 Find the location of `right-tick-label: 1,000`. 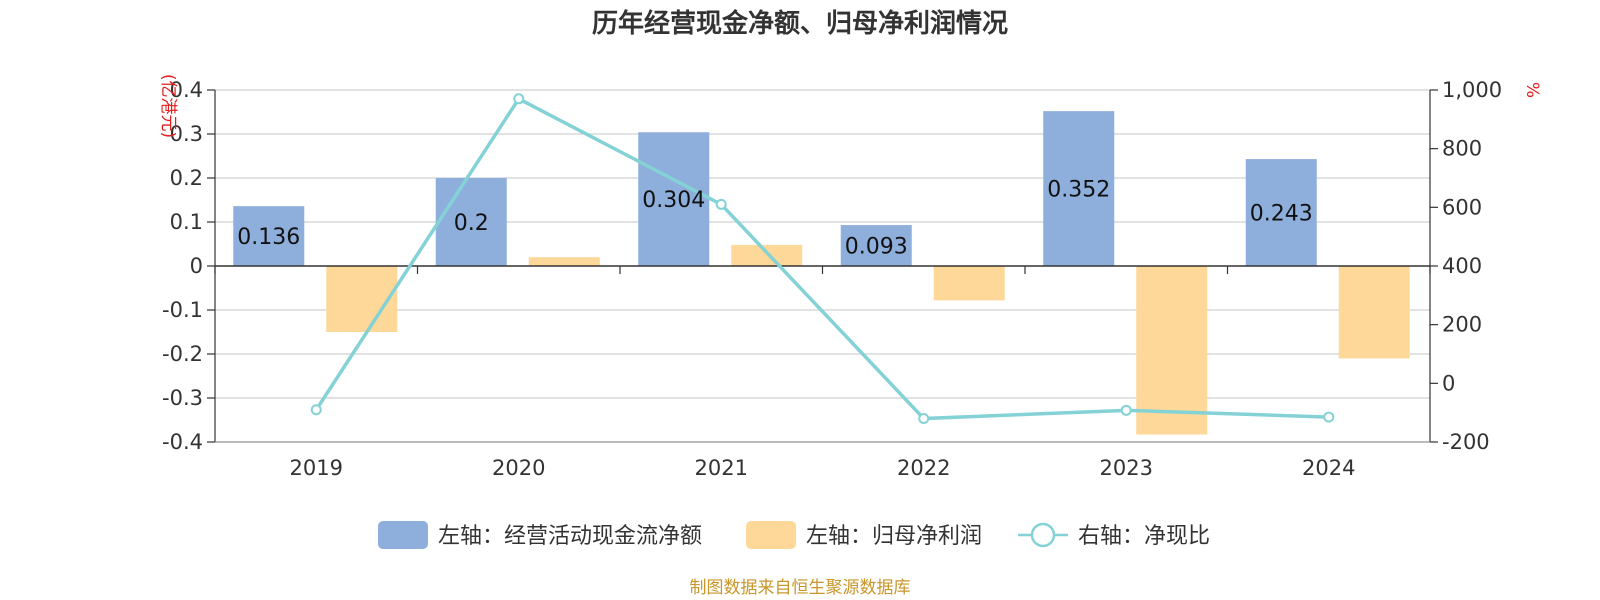

right-tick-label: 1,000 is located at coordinates (1472, 90).